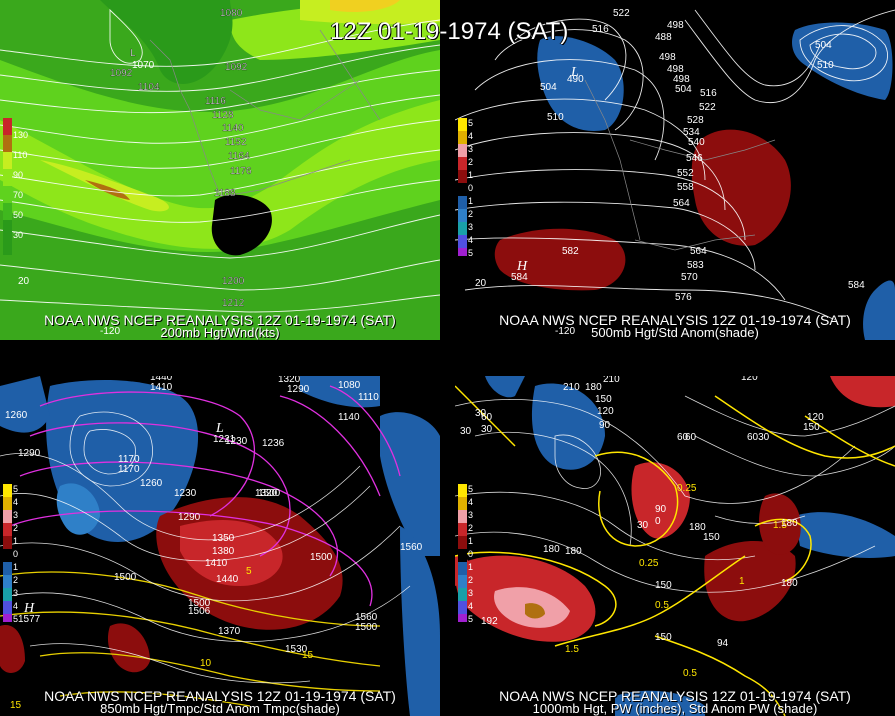 Image resolution: width=895 pixels, height=716 pixels. Describe the element at coordinates (241, 171) in the screenshot. I see `contour-label: 1176` at that location.